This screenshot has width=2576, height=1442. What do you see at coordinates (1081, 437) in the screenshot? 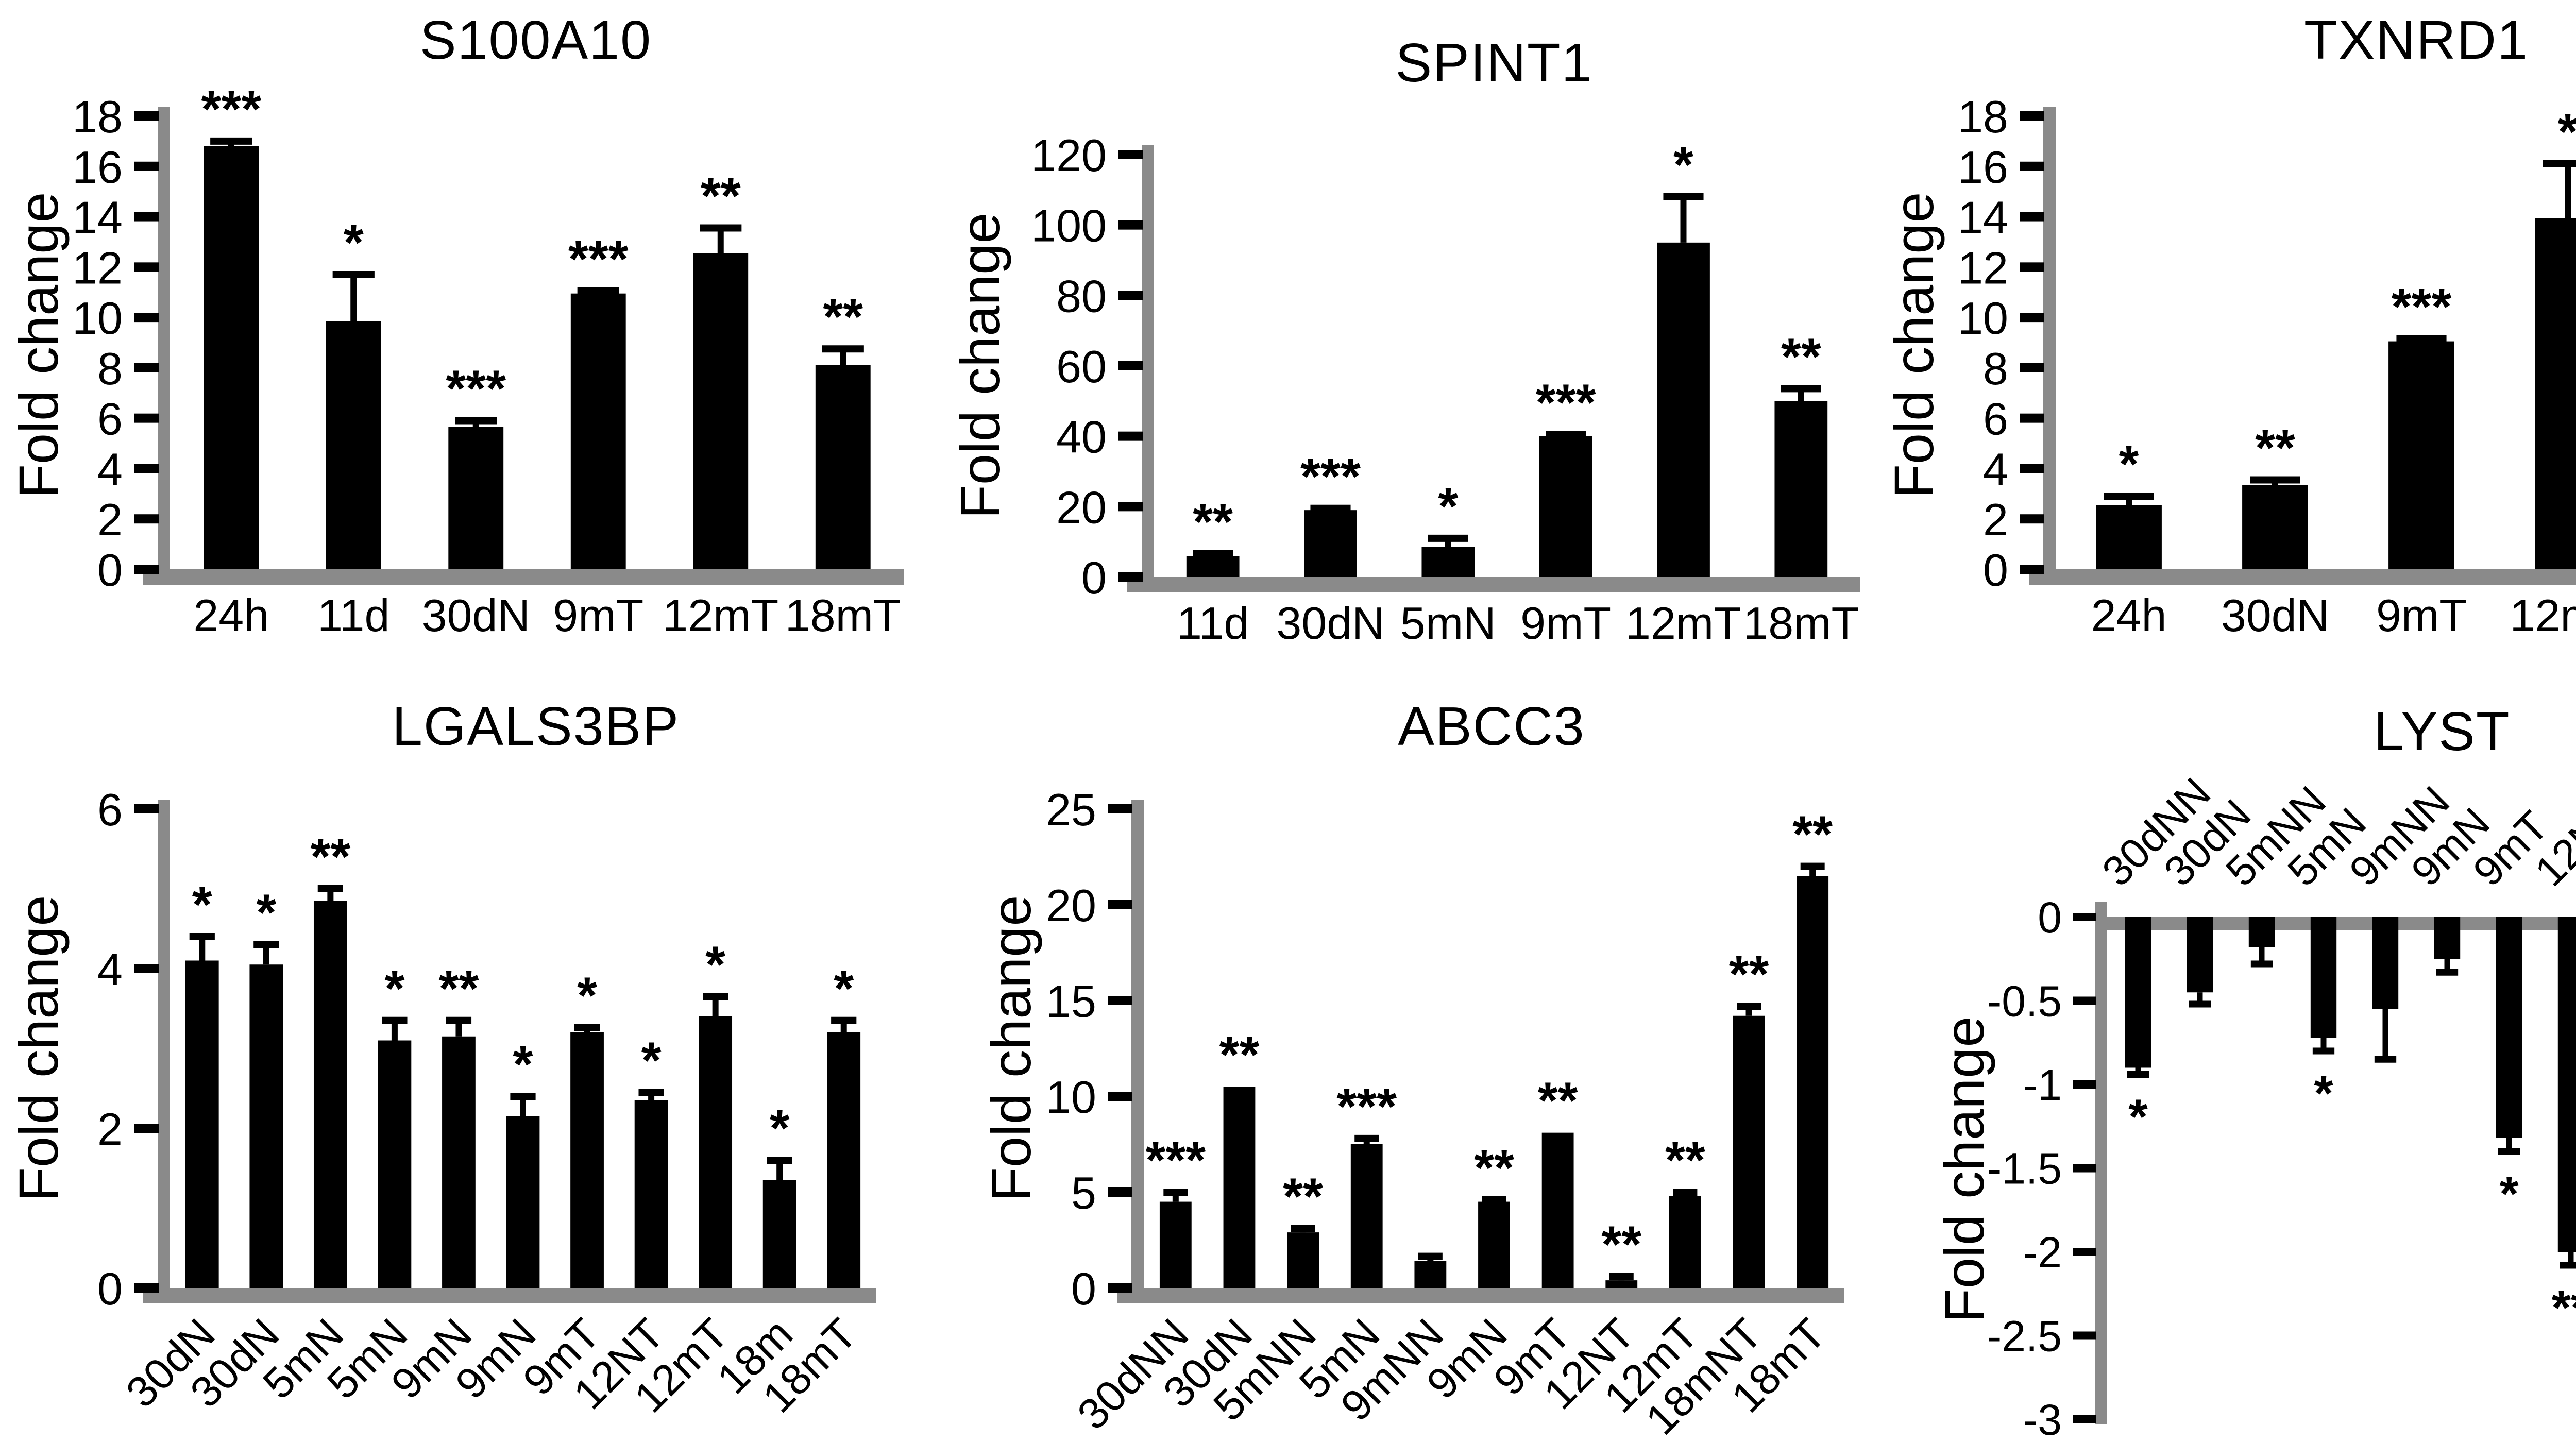
I see `svg-text: 40` at bounding box center [1081, 437].